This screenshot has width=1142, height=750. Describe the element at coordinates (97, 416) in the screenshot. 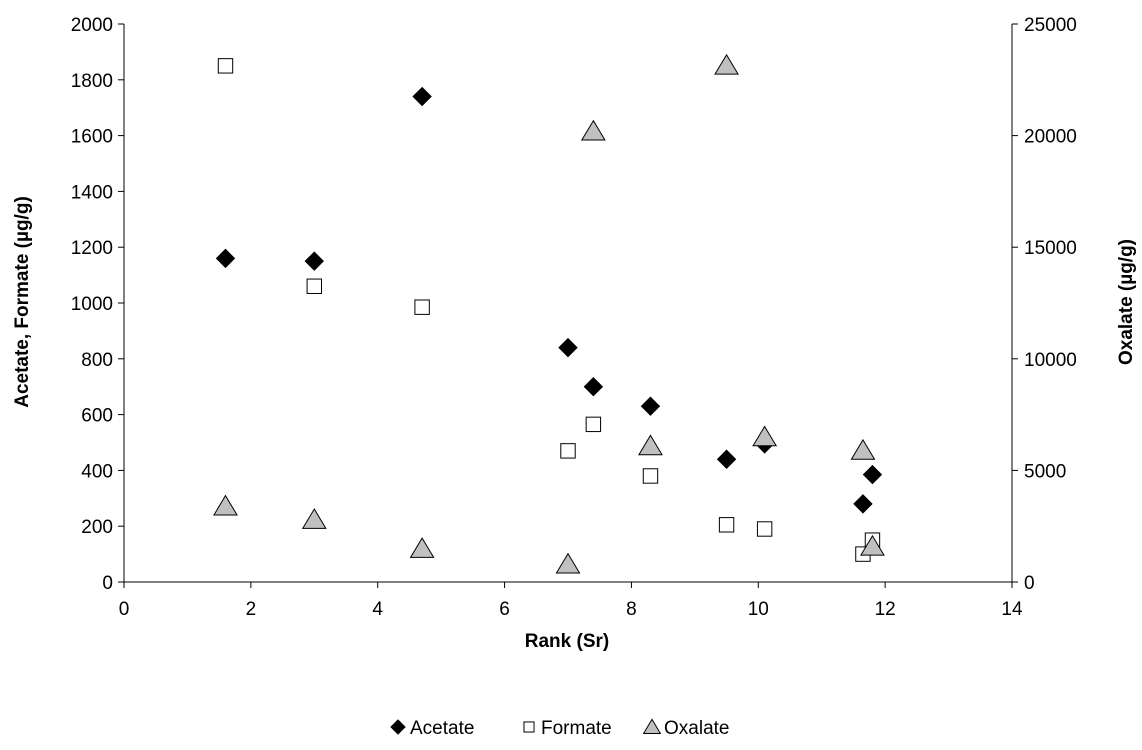

I see `y-tick-label: 600` at that location.